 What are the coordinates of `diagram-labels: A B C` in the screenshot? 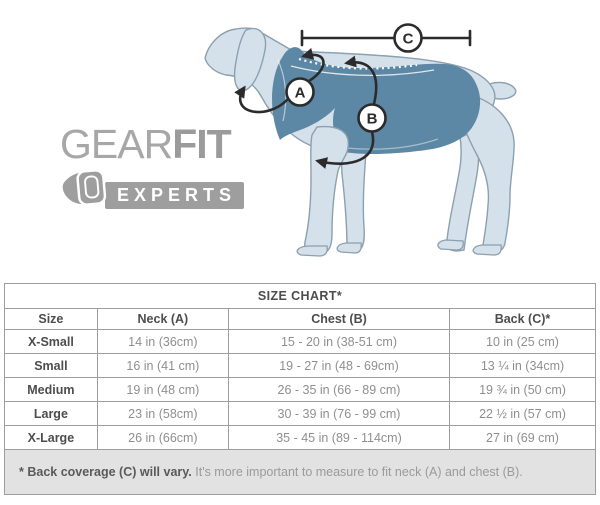 It's located at (354, 78).